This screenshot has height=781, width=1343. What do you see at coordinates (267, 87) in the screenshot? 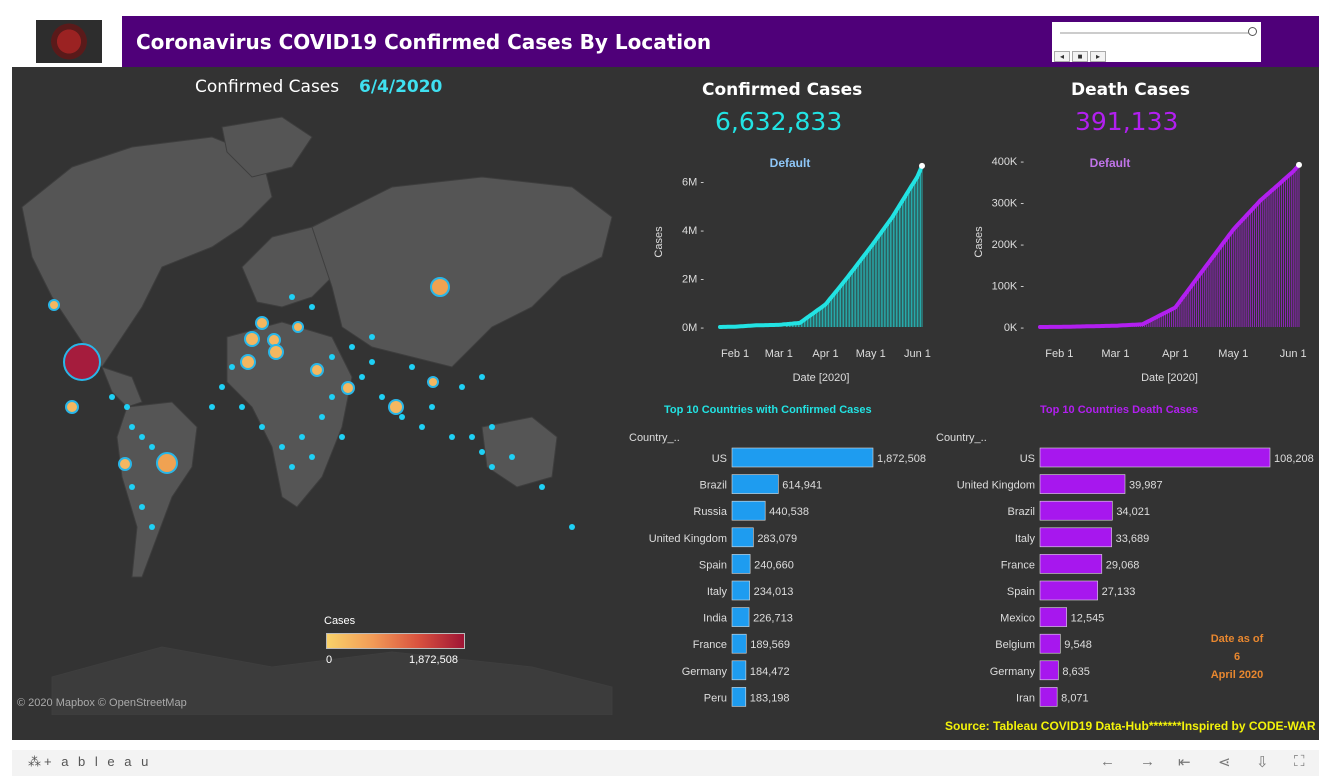
I see `map-caption: Confirmed Cases` at bounding box center [267, 87].